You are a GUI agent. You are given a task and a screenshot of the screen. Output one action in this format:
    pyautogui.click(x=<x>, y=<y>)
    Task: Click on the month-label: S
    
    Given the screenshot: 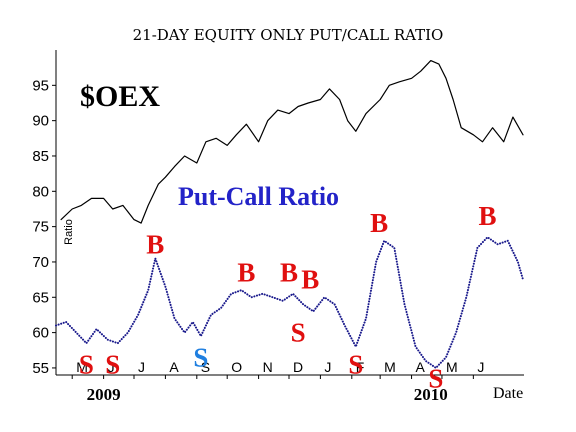 What is the action you would take?
    pyautogui.click(x=205, y=367)
    